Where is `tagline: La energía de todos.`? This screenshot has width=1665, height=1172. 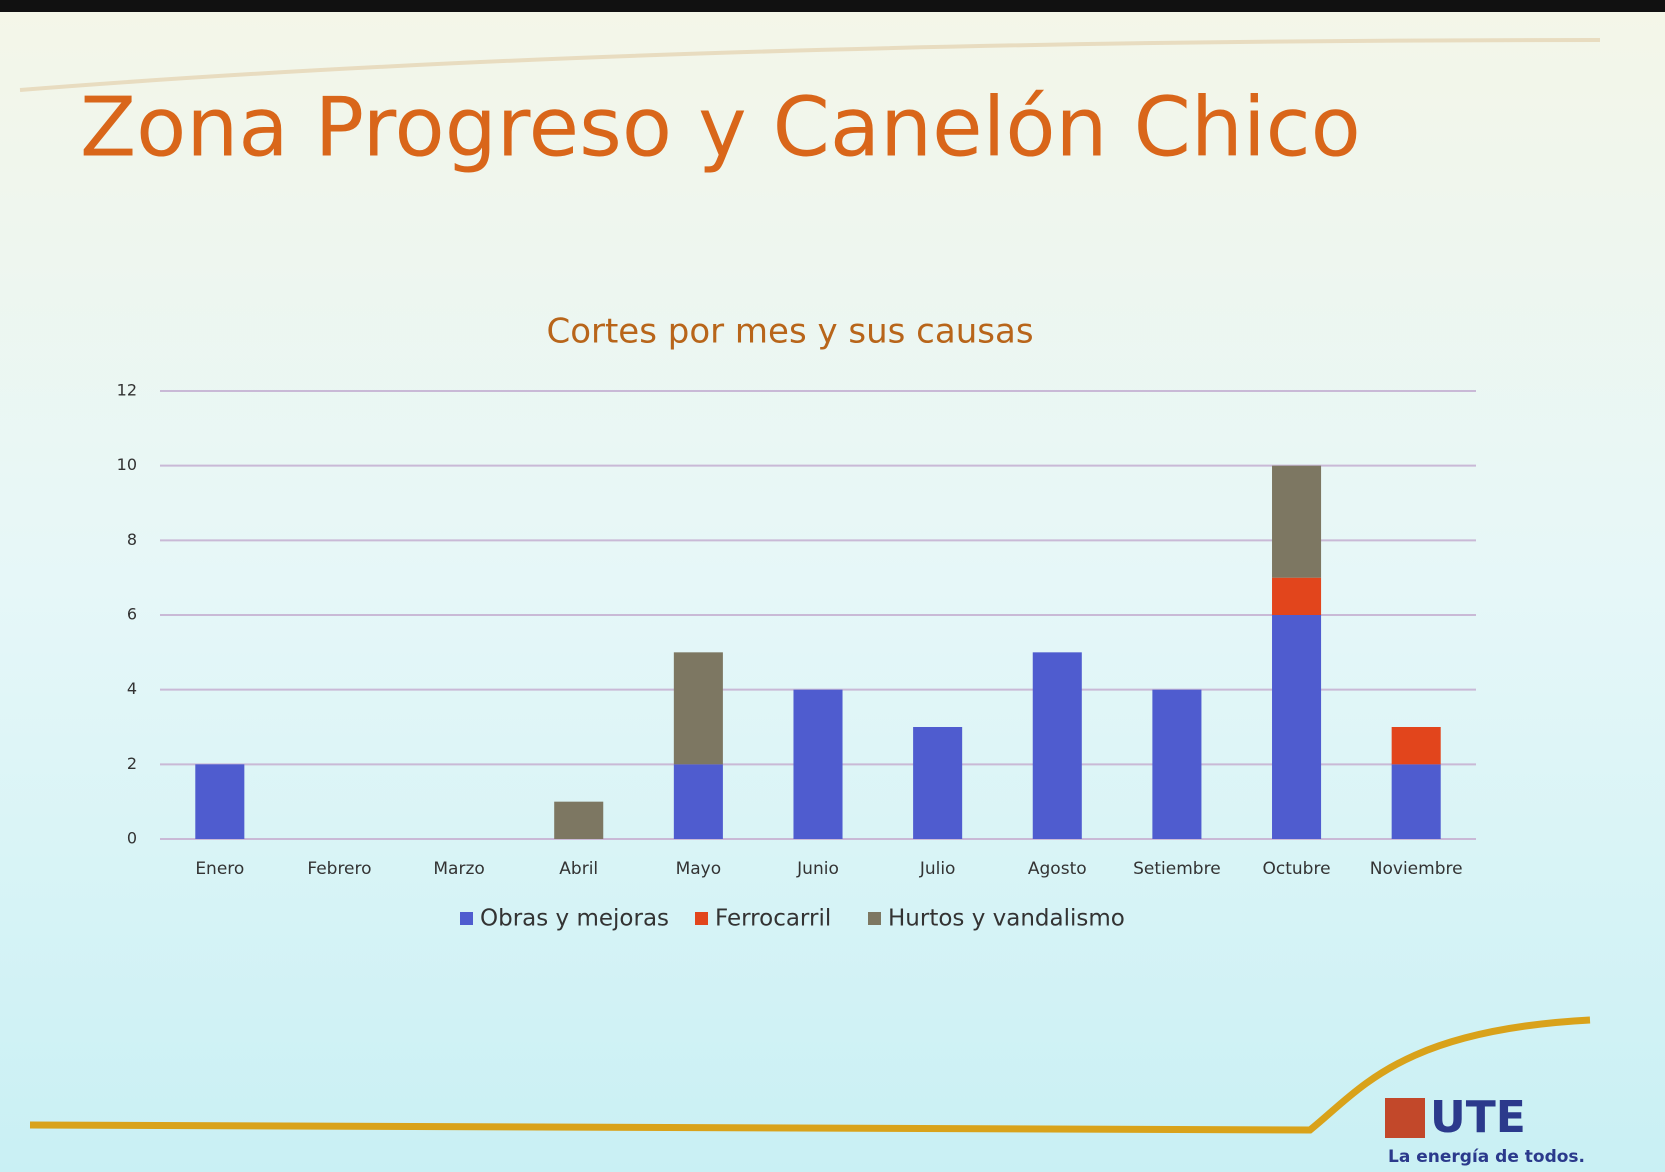
tagline: La energía de todos. is located at coordinates (1486, 1157).